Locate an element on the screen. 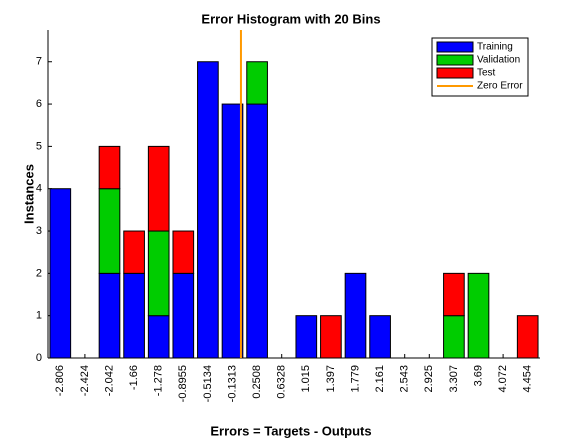 Image resolution: width=577 pixels, height=446 pixels. x-tick-label: 0.6328 is located at coordinates (282, 382).